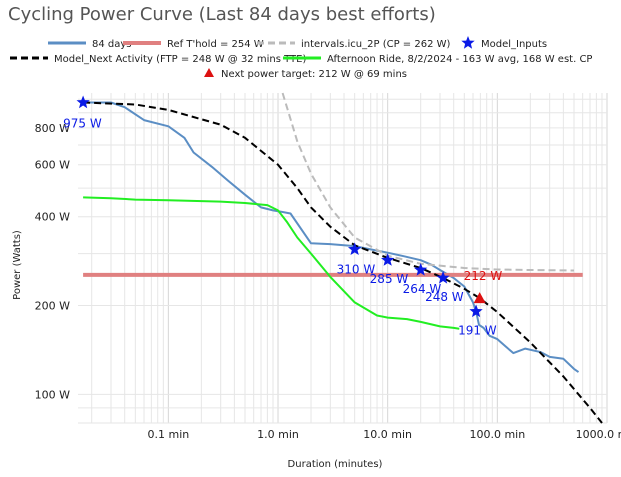  Describe the element at coordinates (278, 434) in the screenshot. I see `x-tick-label: 1.0 min` at that location.